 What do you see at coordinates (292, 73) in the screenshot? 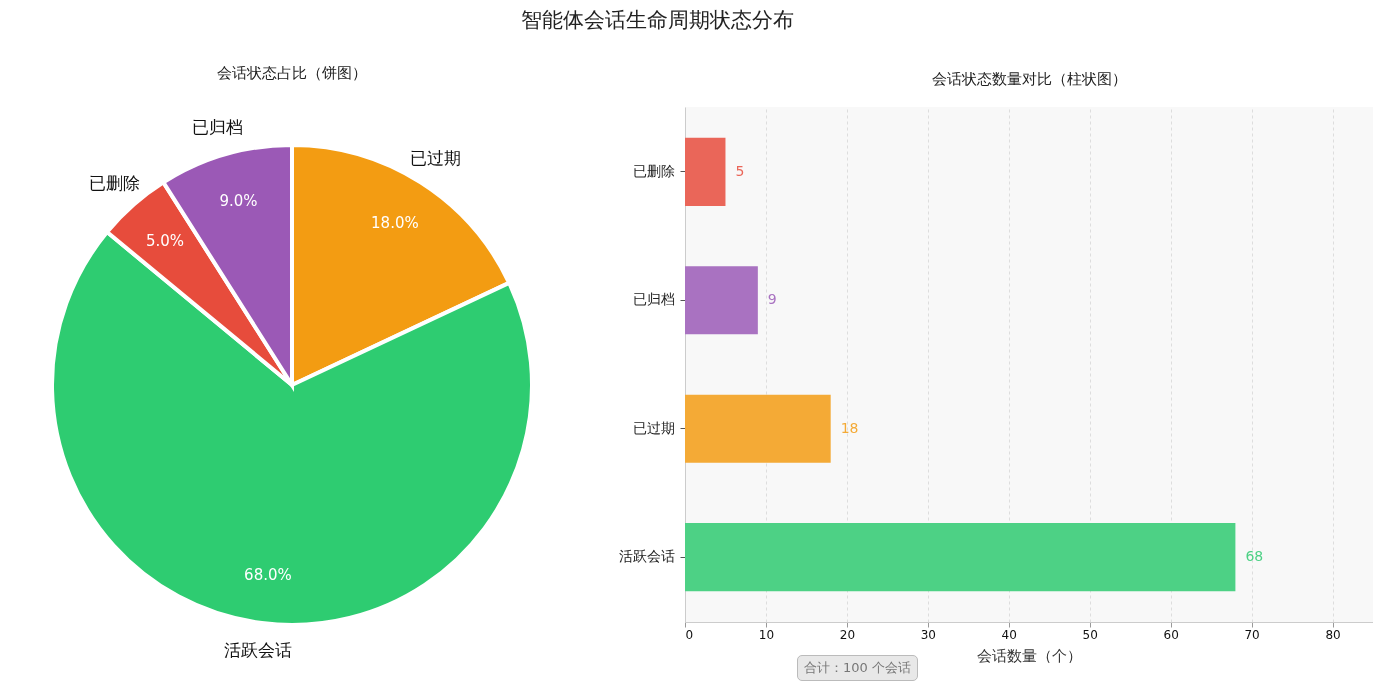
I see `chart-title: 会话状态占比（饼图）` at bounding box center [292, 73].